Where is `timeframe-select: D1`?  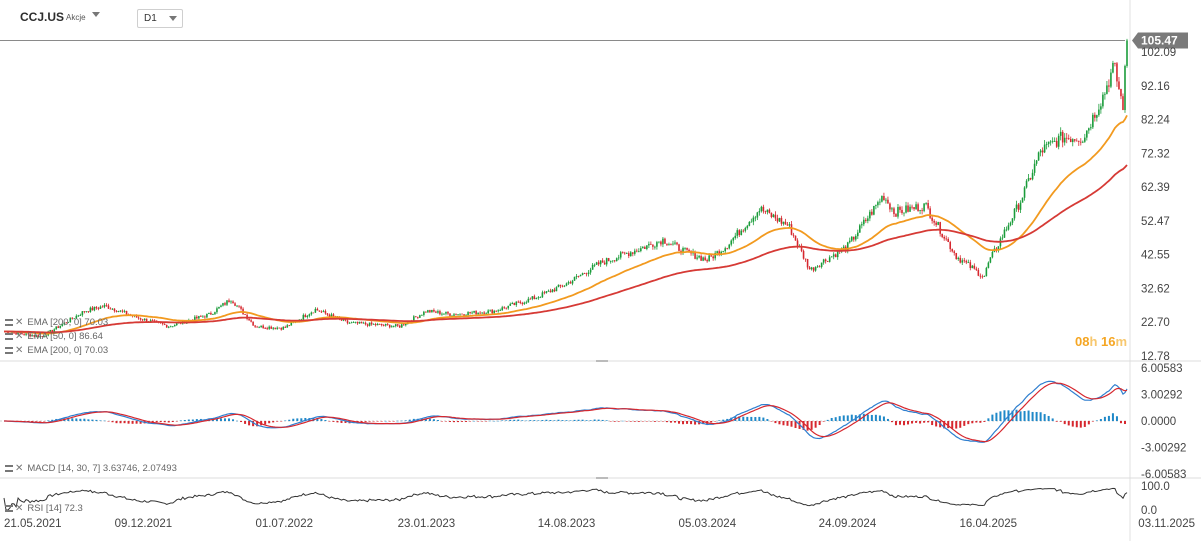
timeframe-select: D1 is located at coordinates (160, 18).